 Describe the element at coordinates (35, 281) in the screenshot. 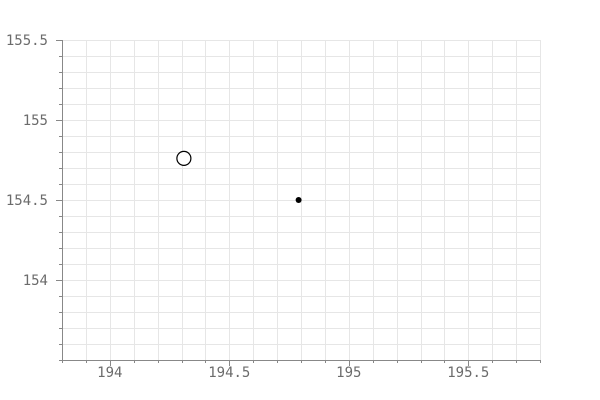

I see `y-tick-label: 154` at that location.